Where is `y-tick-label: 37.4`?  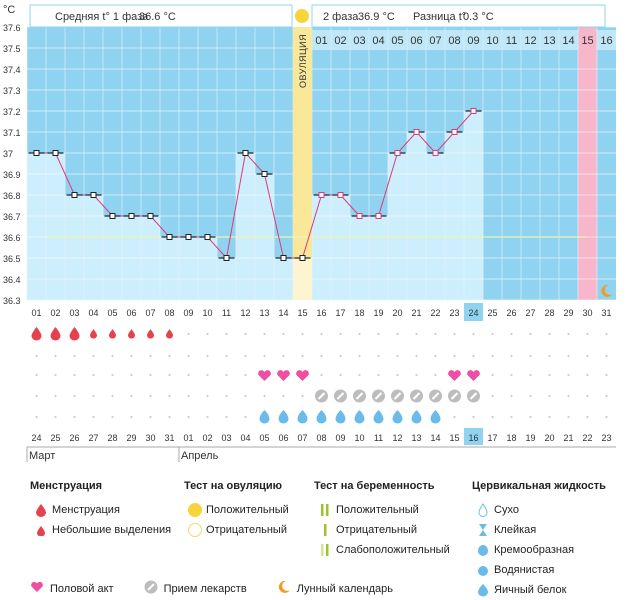 y-tick-label: 37.4 is located at coordinates (12, 70).